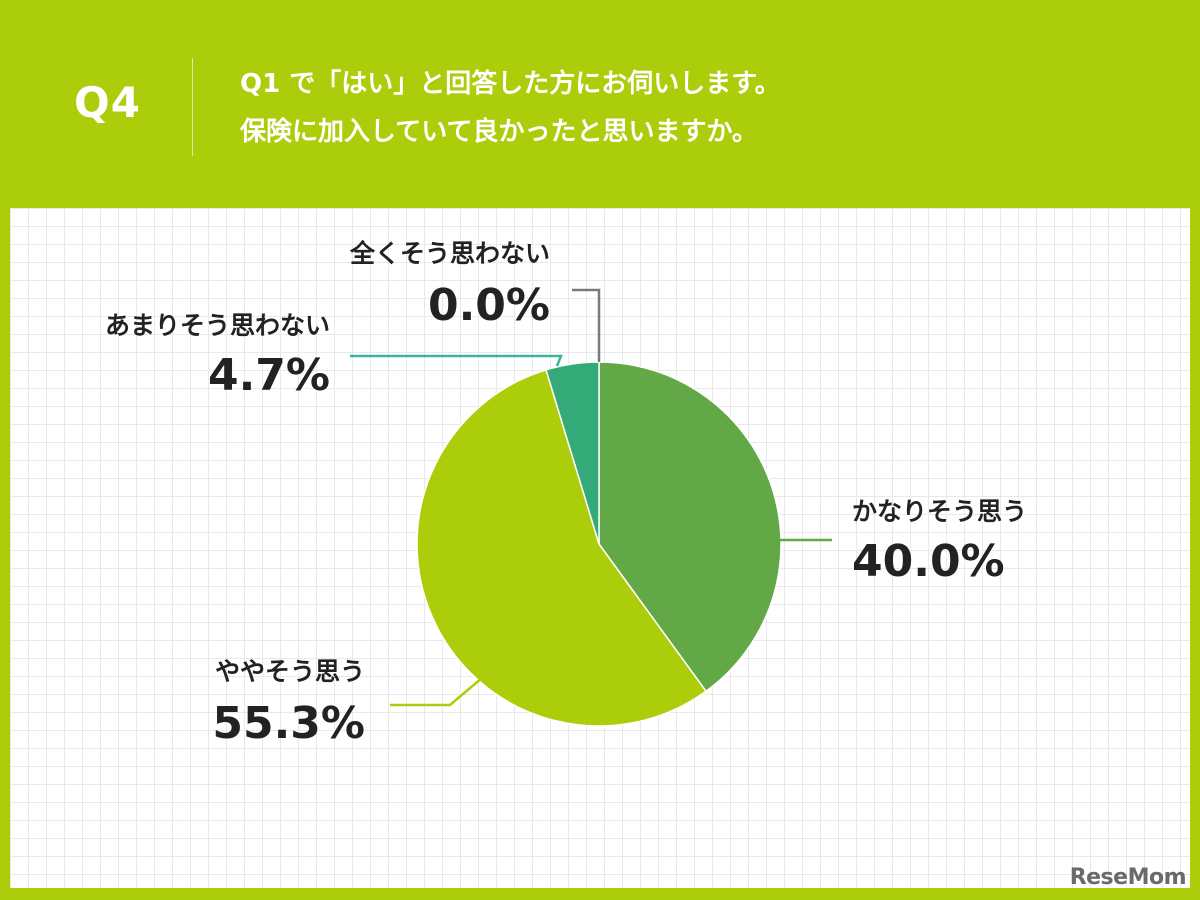 This screenshot has width=1200, height=900. What do you see at coordinates (499, 132) in the screenshot?
I see `question-line-2: 保険に加入していて良かったと思いますか。` at bounding box center [499, 132].